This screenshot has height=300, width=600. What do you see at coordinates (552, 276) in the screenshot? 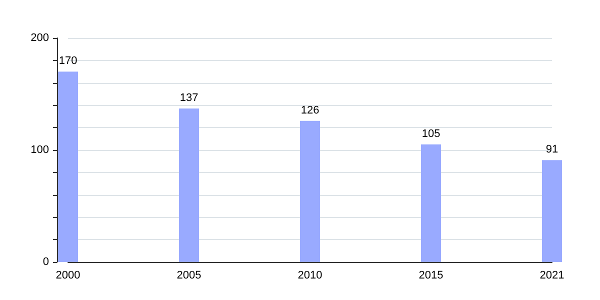
I see `x-tick-label: 2021` at bounding box center [552, 276].